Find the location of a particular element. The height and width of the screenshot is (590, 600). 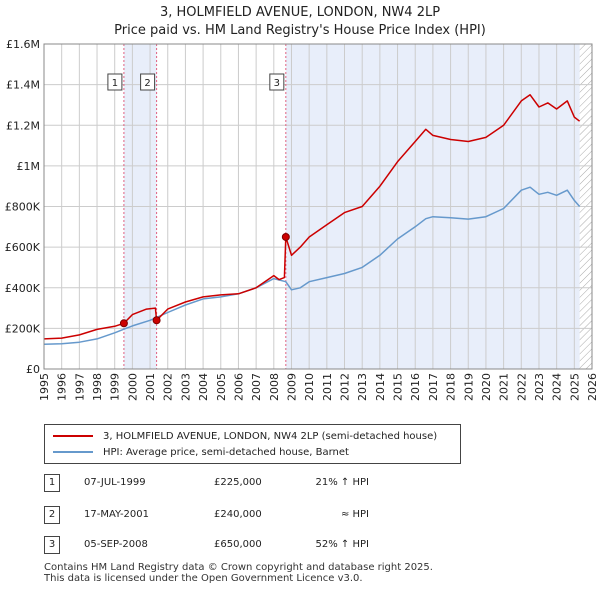

legend-swatch-property is located at coordinates (73, 436).